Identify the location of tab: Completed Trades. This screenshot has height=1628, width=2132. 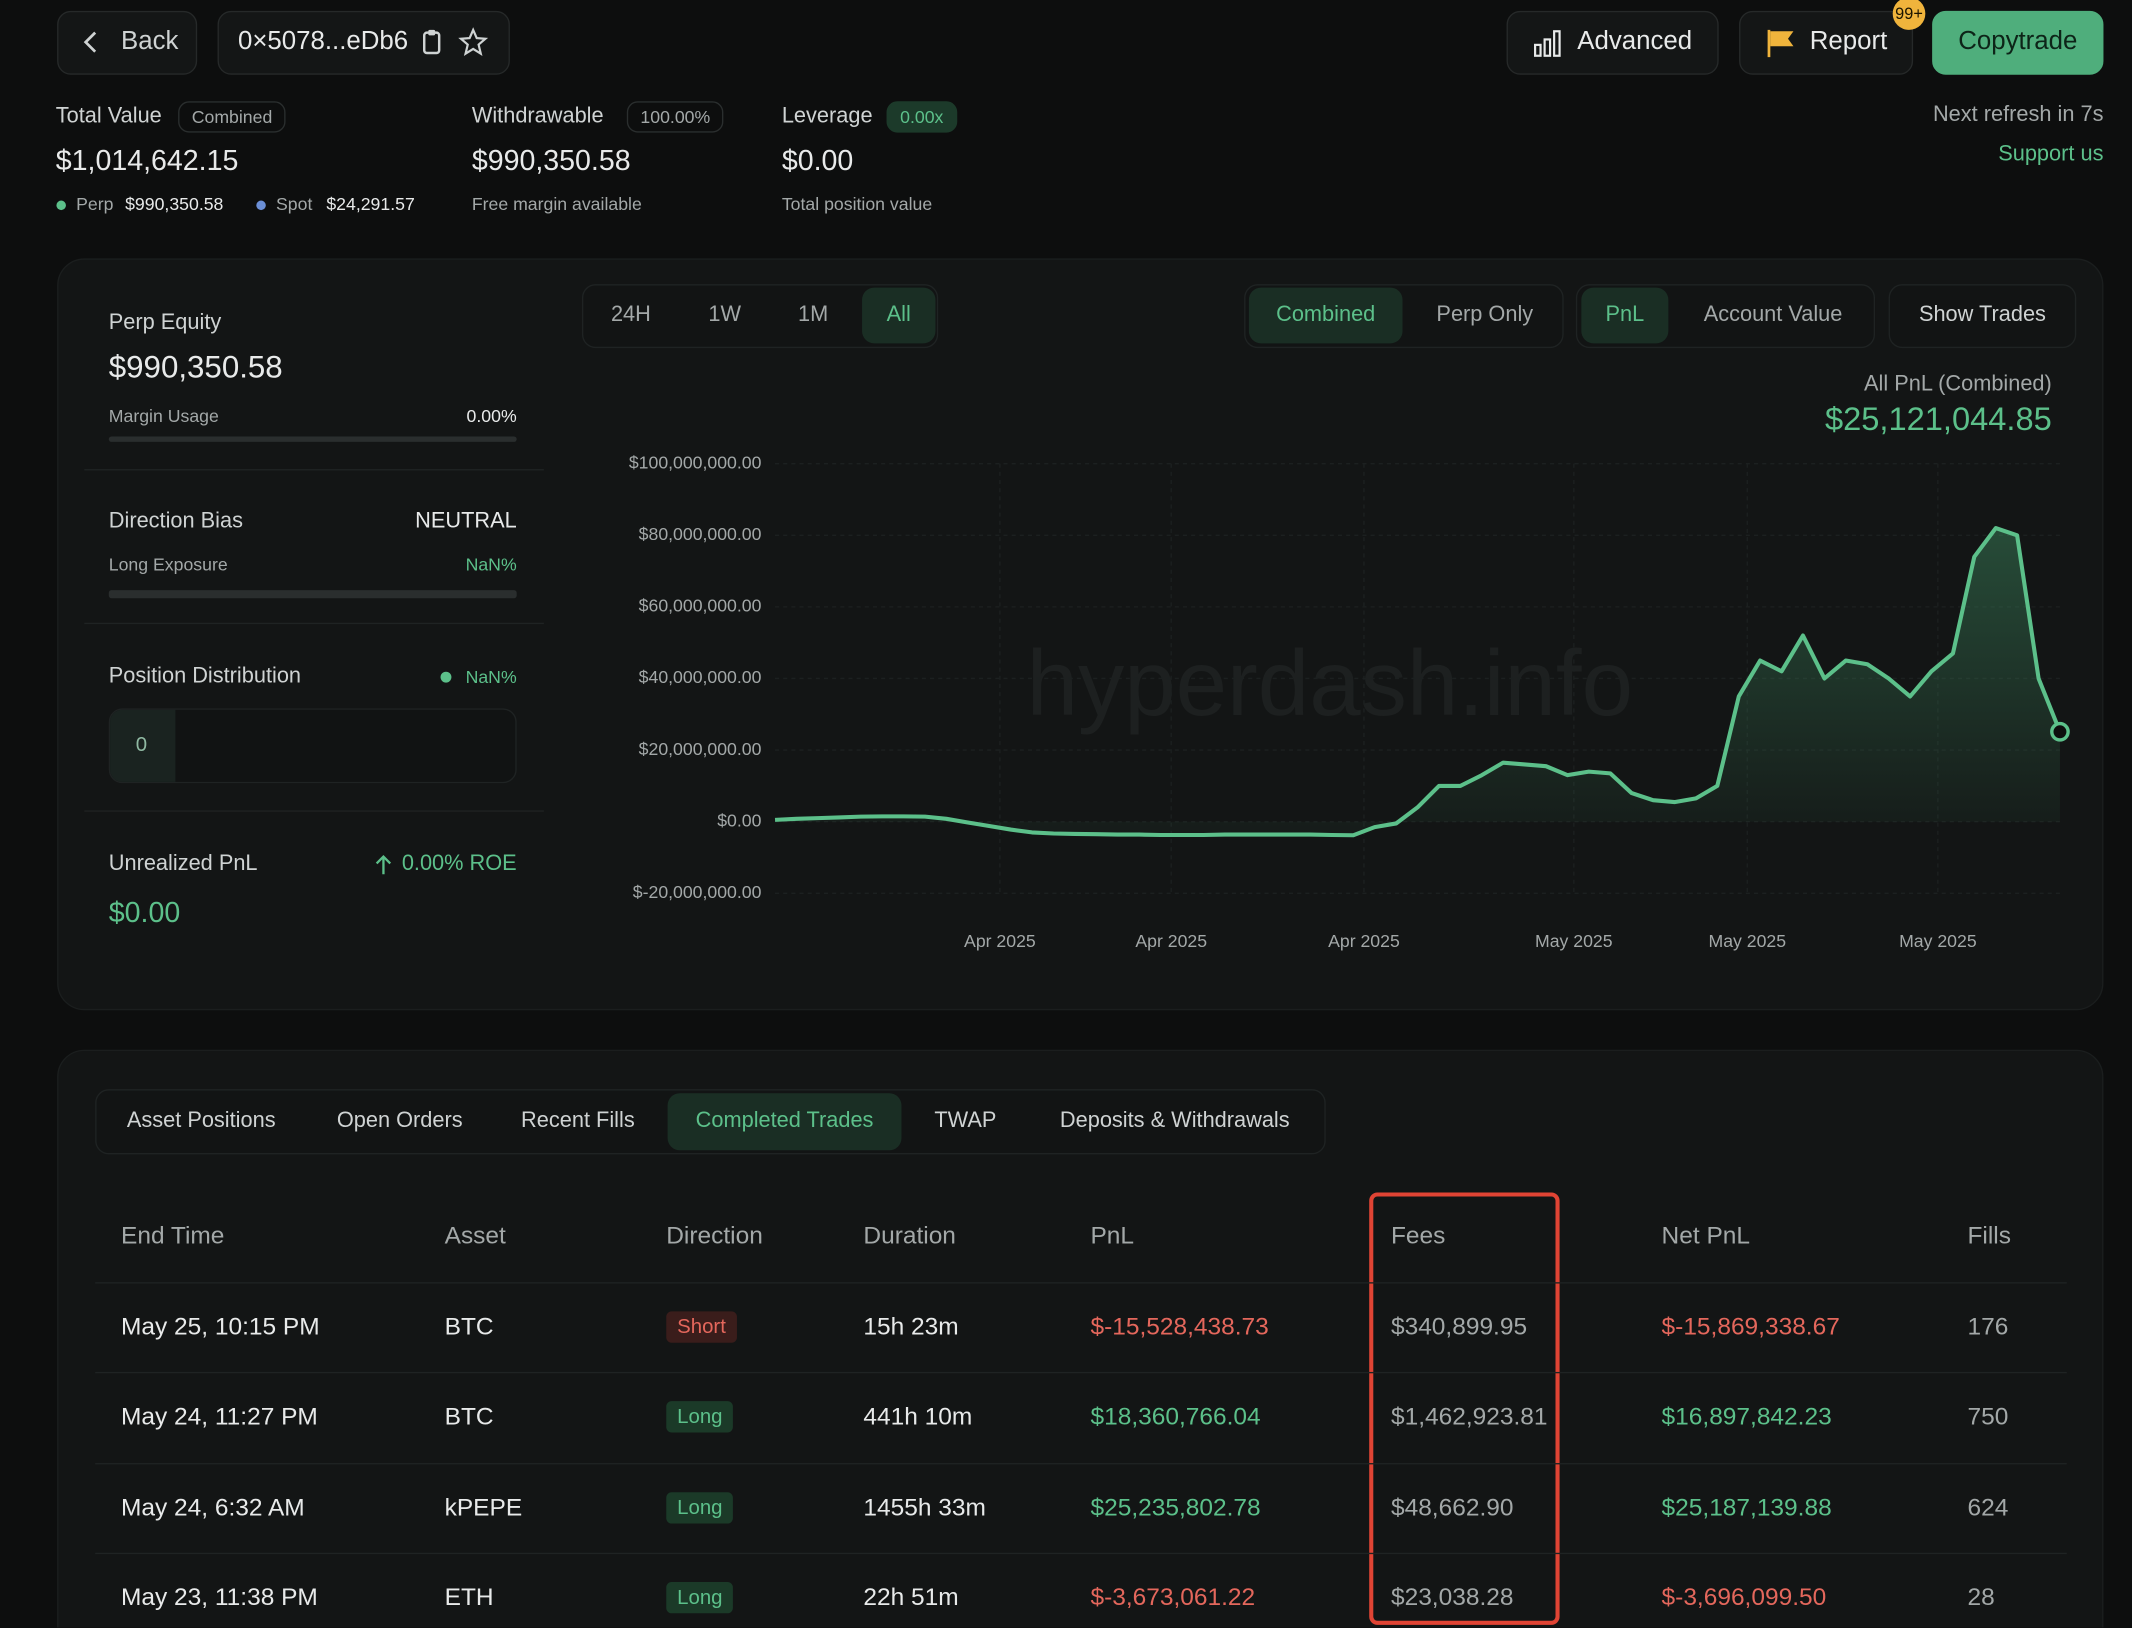
(784, 1121).